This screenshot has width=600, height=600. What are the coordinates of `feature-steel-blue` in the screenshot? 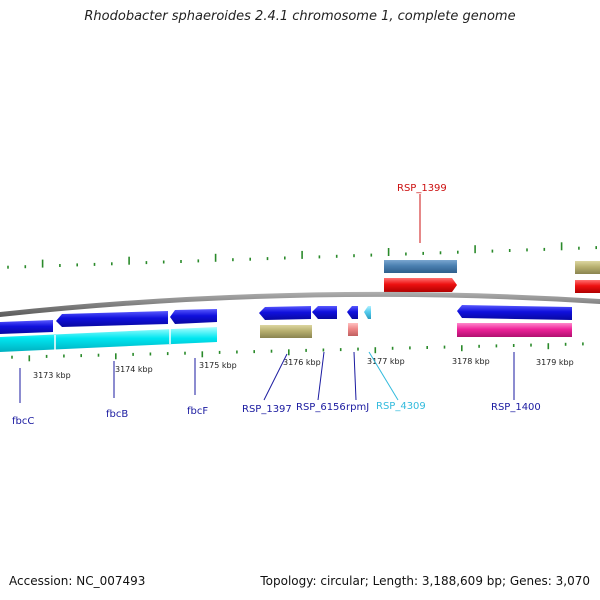 It's located at (420, 266).